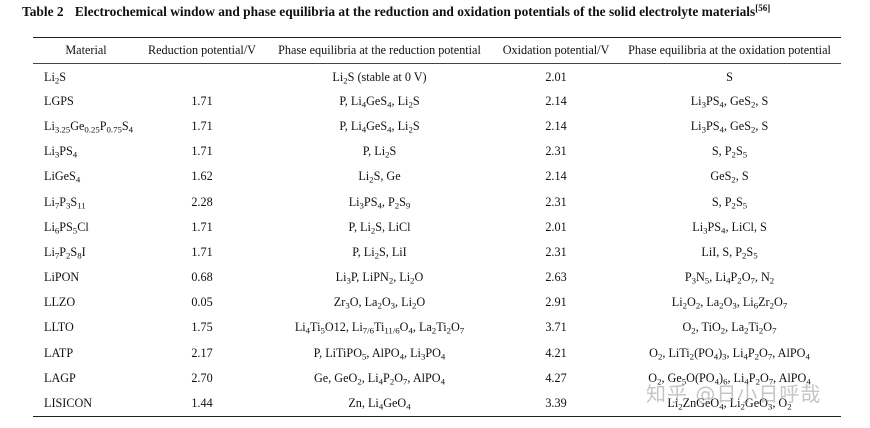 The width and height of the screenshot is (870, 428). I want to click on cell-reduction-phase: Li2S, Ge, so click(379, 177).